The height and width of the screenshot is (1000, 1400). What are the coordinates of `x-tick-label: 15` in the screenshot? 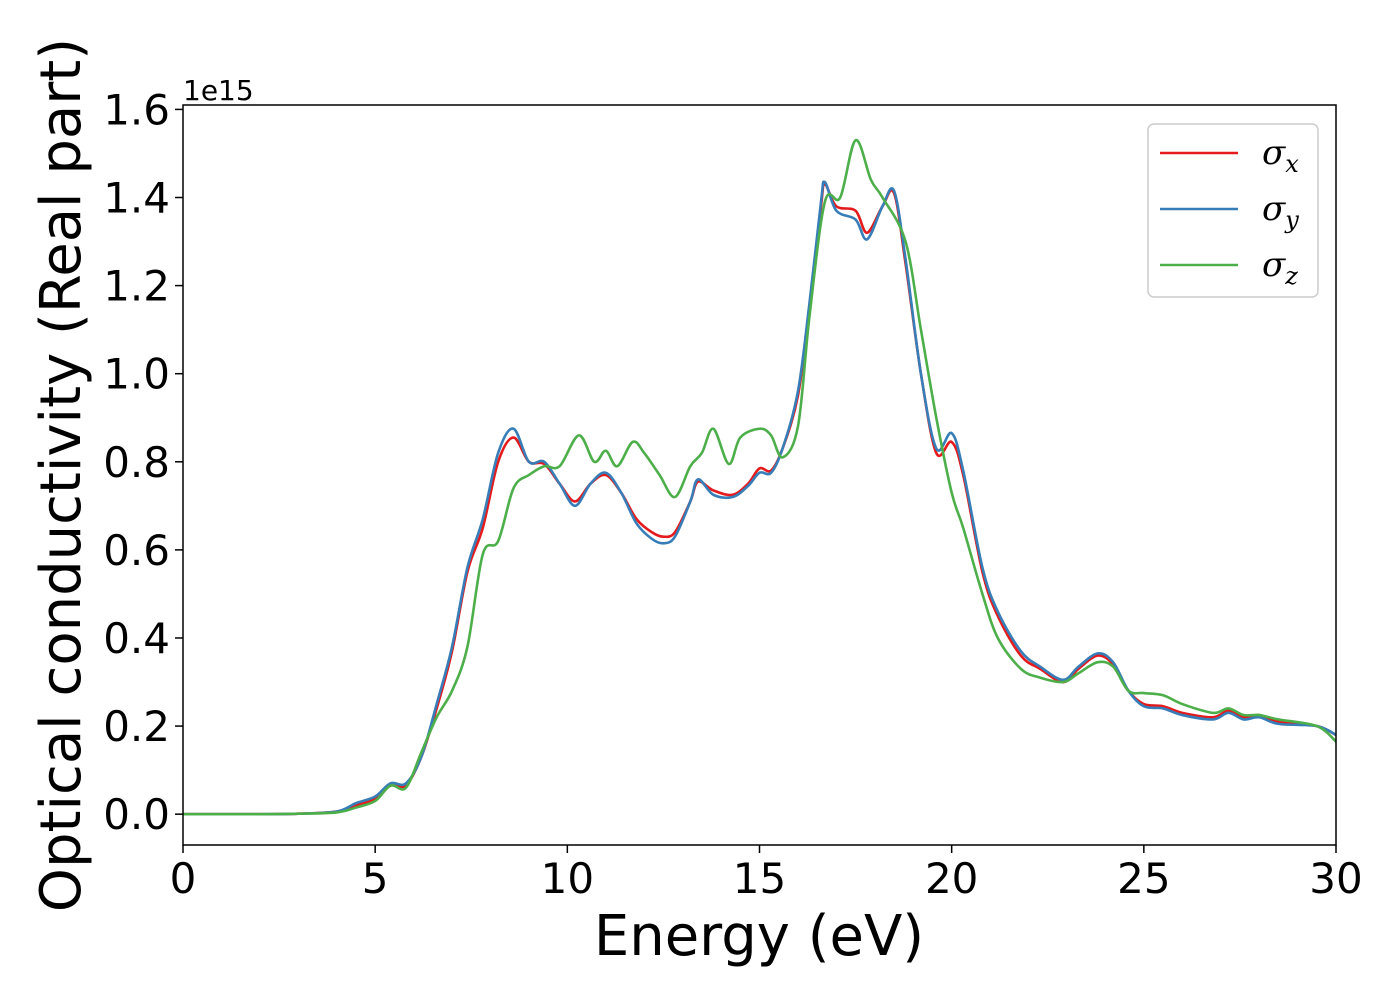 It's located at (759, 878).